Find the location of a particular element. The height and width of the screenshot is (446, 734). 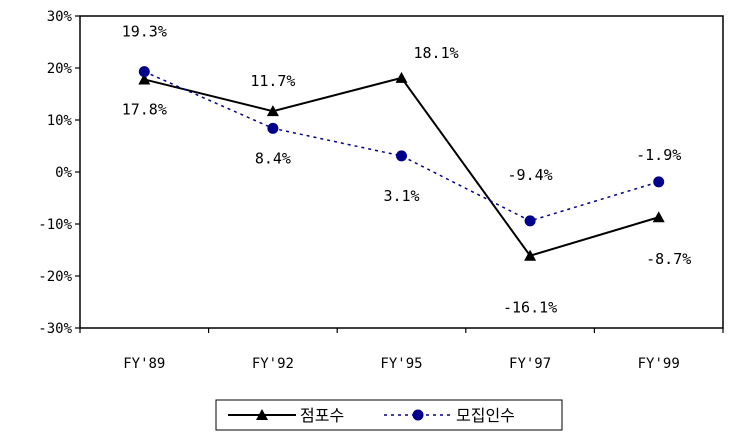

data-label: 19.3% is located at coordinates (144, 32).